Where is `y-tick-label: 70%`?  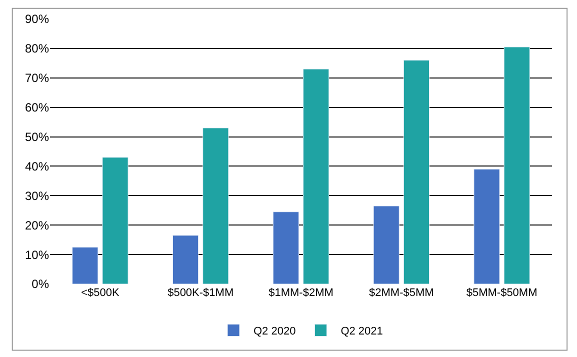 y-tick-label: 70% is located at coordinates (37, 78).